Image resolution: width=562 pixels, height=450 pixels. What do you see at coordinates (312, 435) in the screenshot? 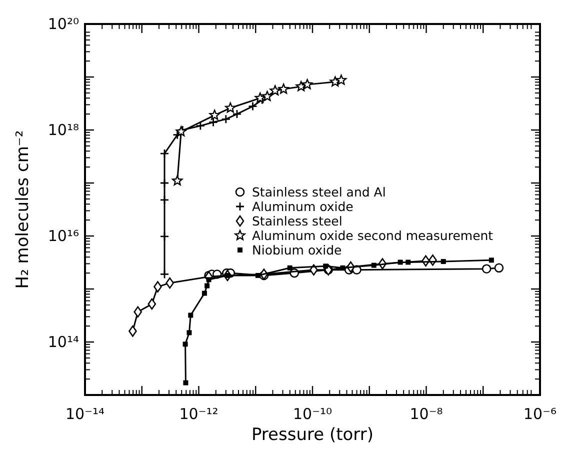
I see `x-axis-title: Pressure (torr)` at bounding box center [312, 435].